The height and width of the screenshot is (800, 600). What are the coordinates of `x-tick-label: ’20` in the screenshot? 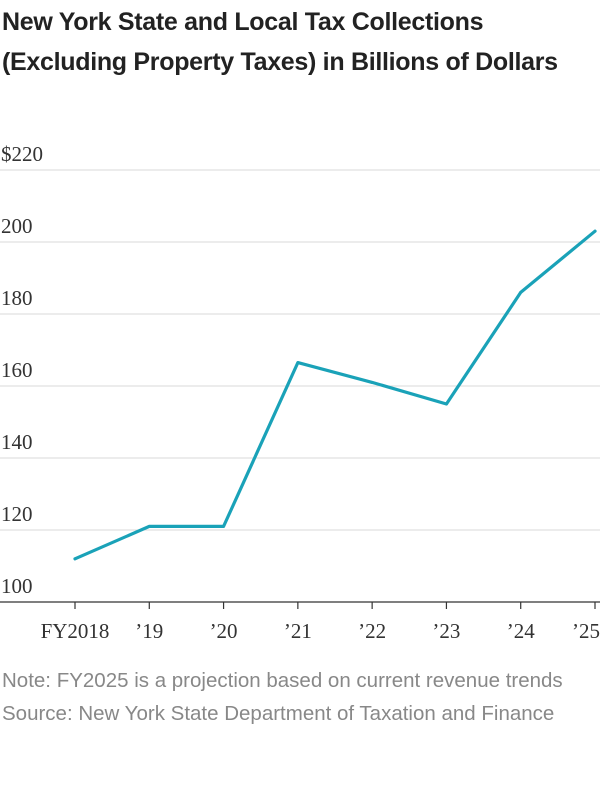 It's located at (224, 631).